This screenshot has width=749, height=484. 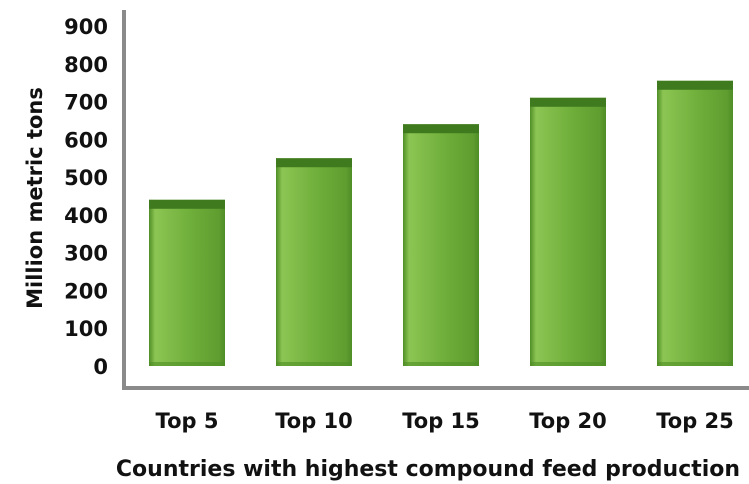 What do you see at coordinates (86, 178) in the screenshot?
I see `y-tick-label: 500` at bounding box center [86, 178].